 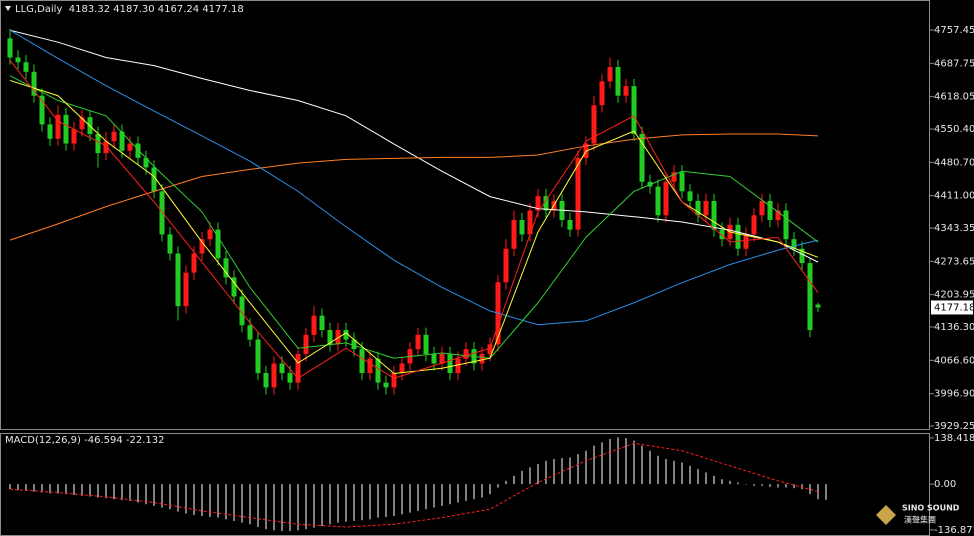 I want to click on macd-title: MACD(12,26,9) -46.594 -22.132, so click(x=85, y=440).